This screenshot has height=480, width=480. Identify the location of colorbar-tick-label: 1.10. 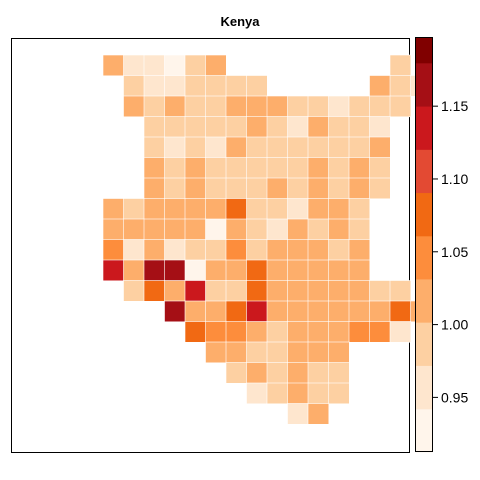
(454, 179).